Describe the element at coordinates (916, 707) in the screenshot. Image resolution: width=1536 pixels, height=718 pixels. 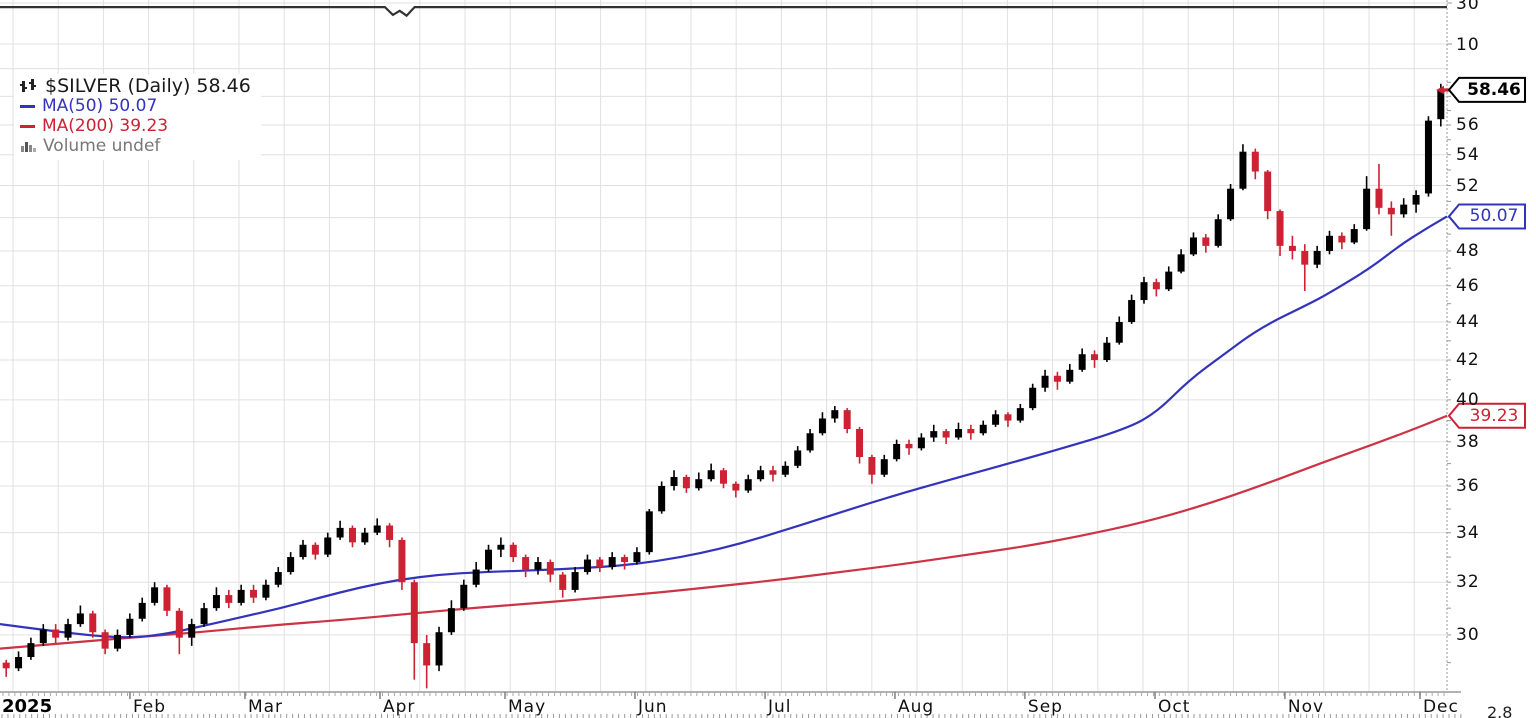
I see `month-label-aug: Aug` at that location.